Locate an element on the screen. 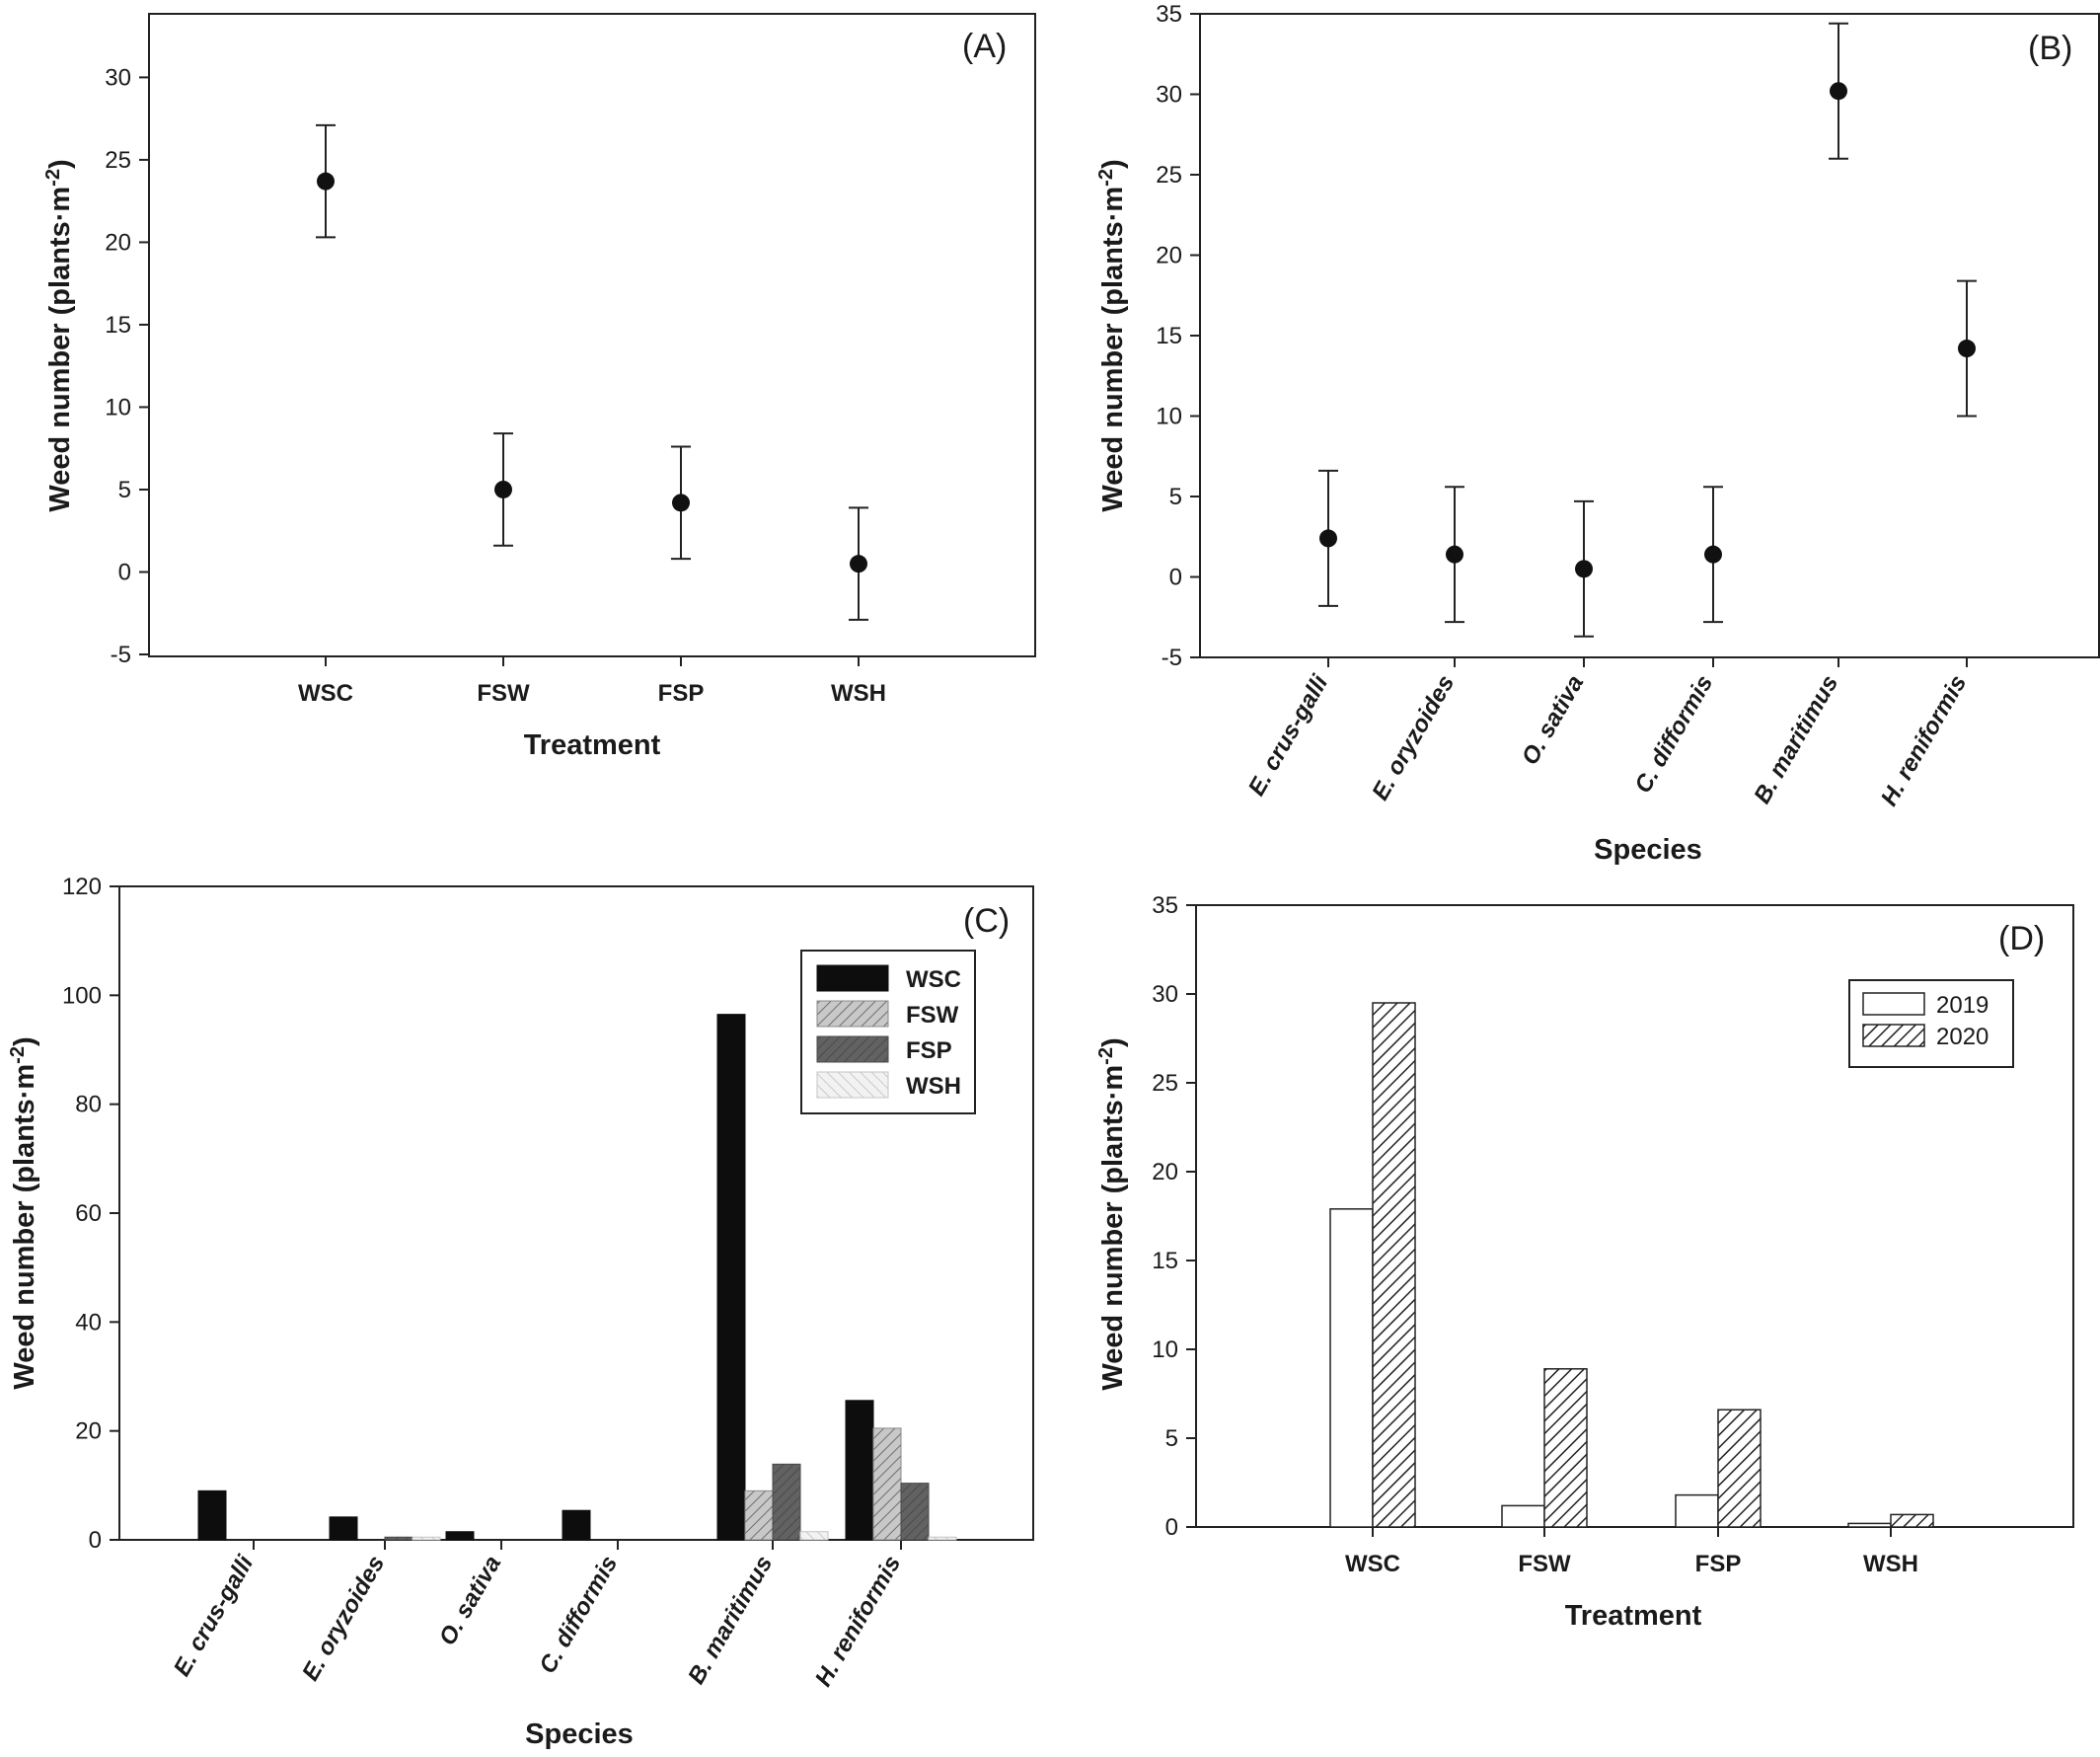 The height and width of the screenshot is (1757, 2100). y-tick-label: 40 is located at coordinates (88, 1322).